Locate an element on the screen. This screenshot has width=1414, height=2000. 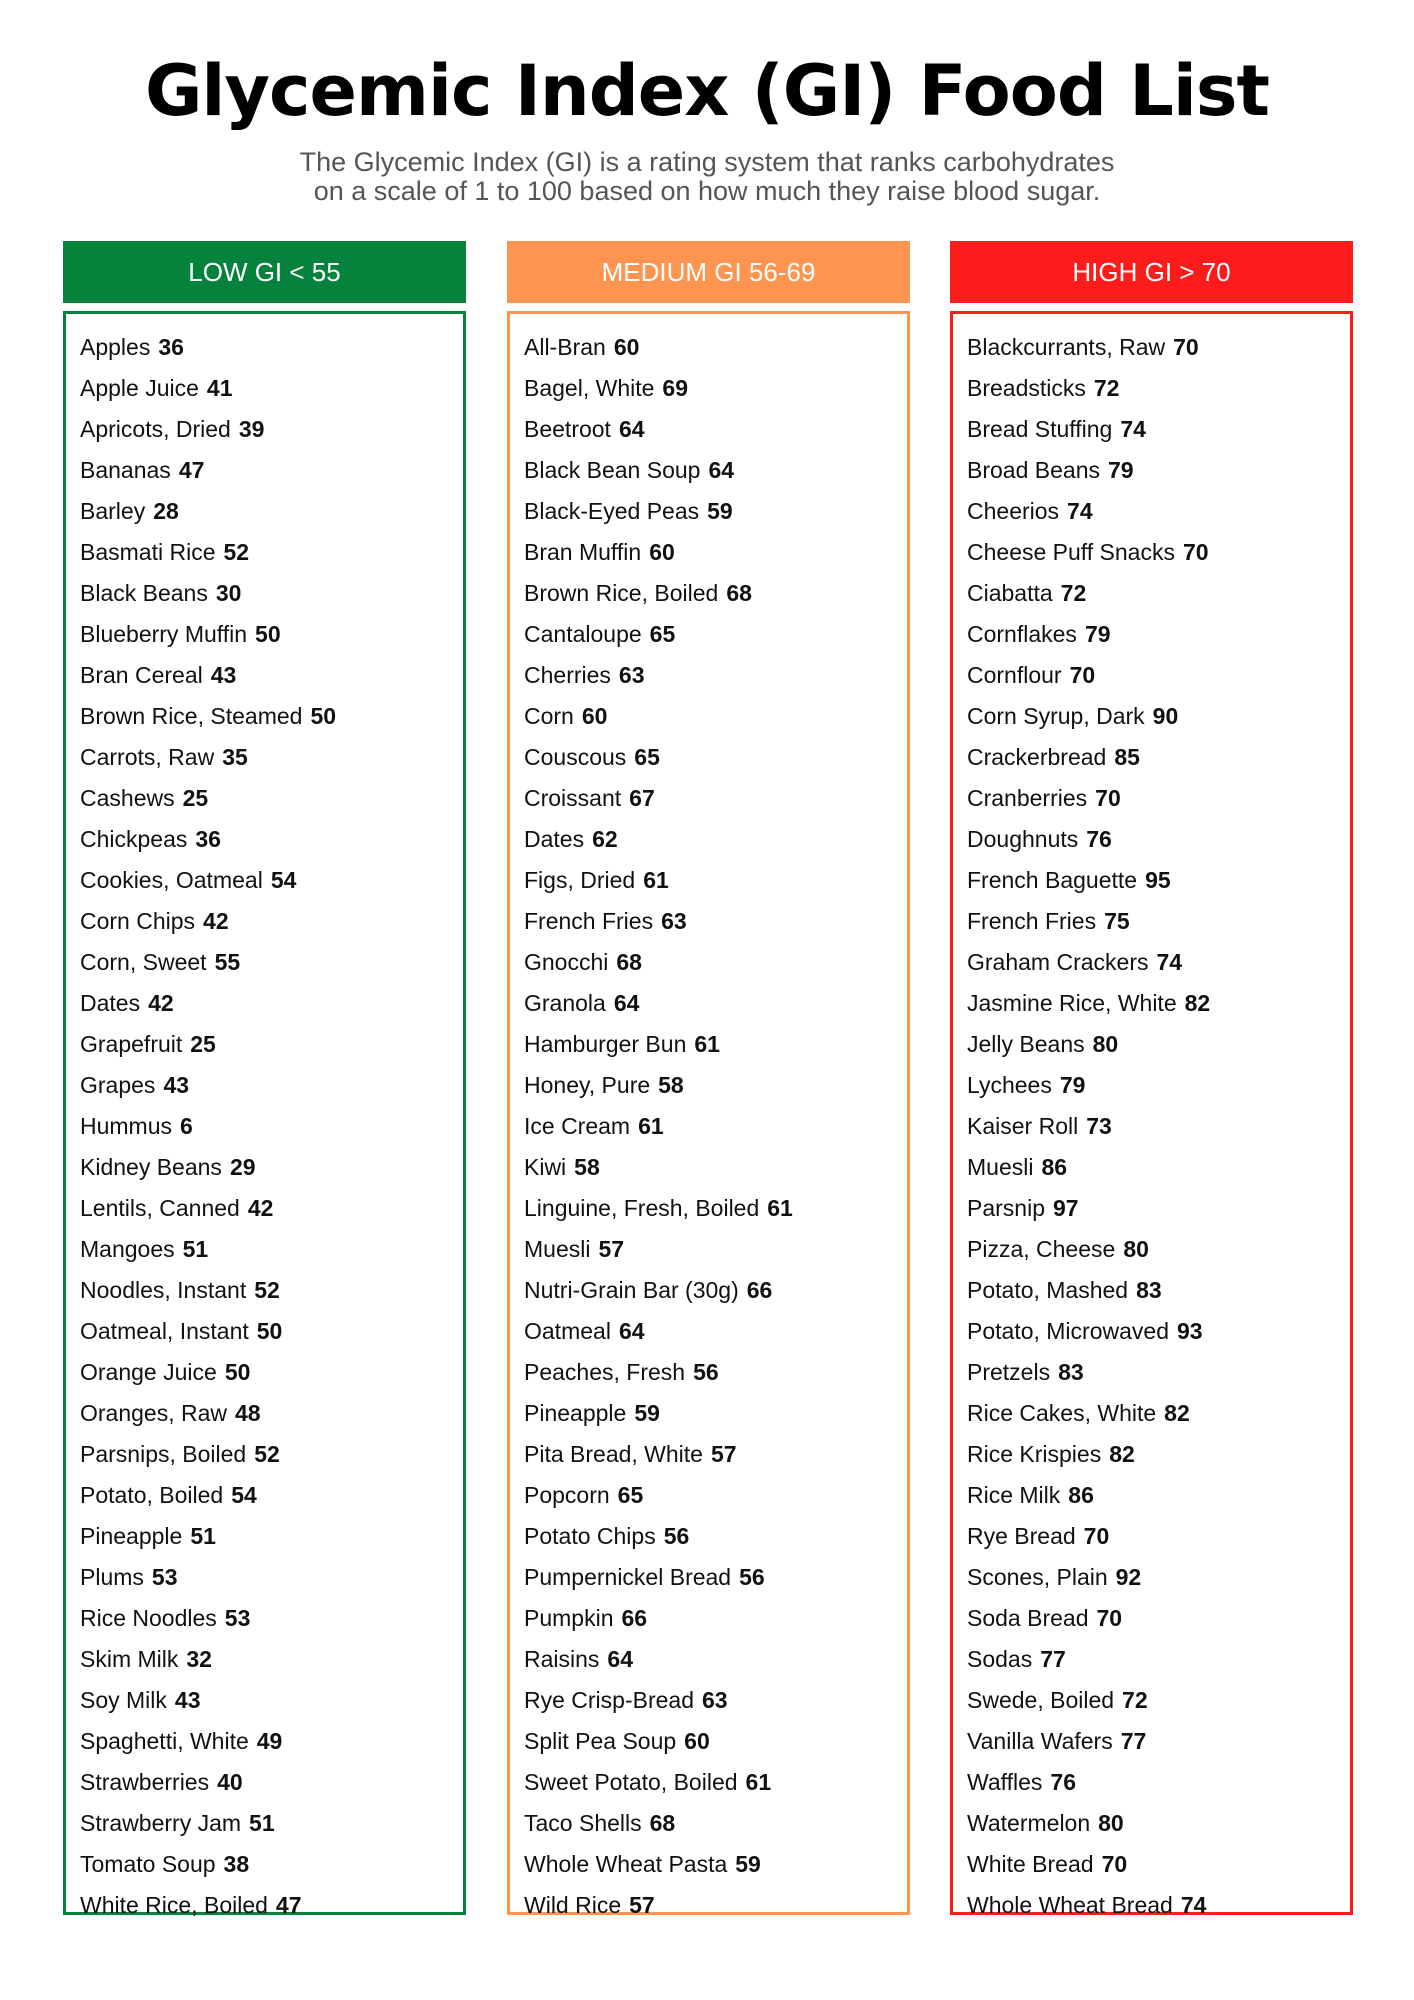
food-item: Rye Crisp-Bread 63 is located at coordinates (715, 1700).